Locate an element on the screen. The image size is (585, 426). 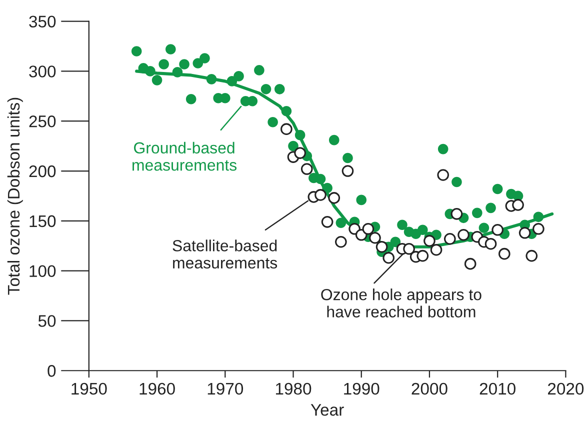
x-tick-label: 1950 is located at coordinates (89, 388).